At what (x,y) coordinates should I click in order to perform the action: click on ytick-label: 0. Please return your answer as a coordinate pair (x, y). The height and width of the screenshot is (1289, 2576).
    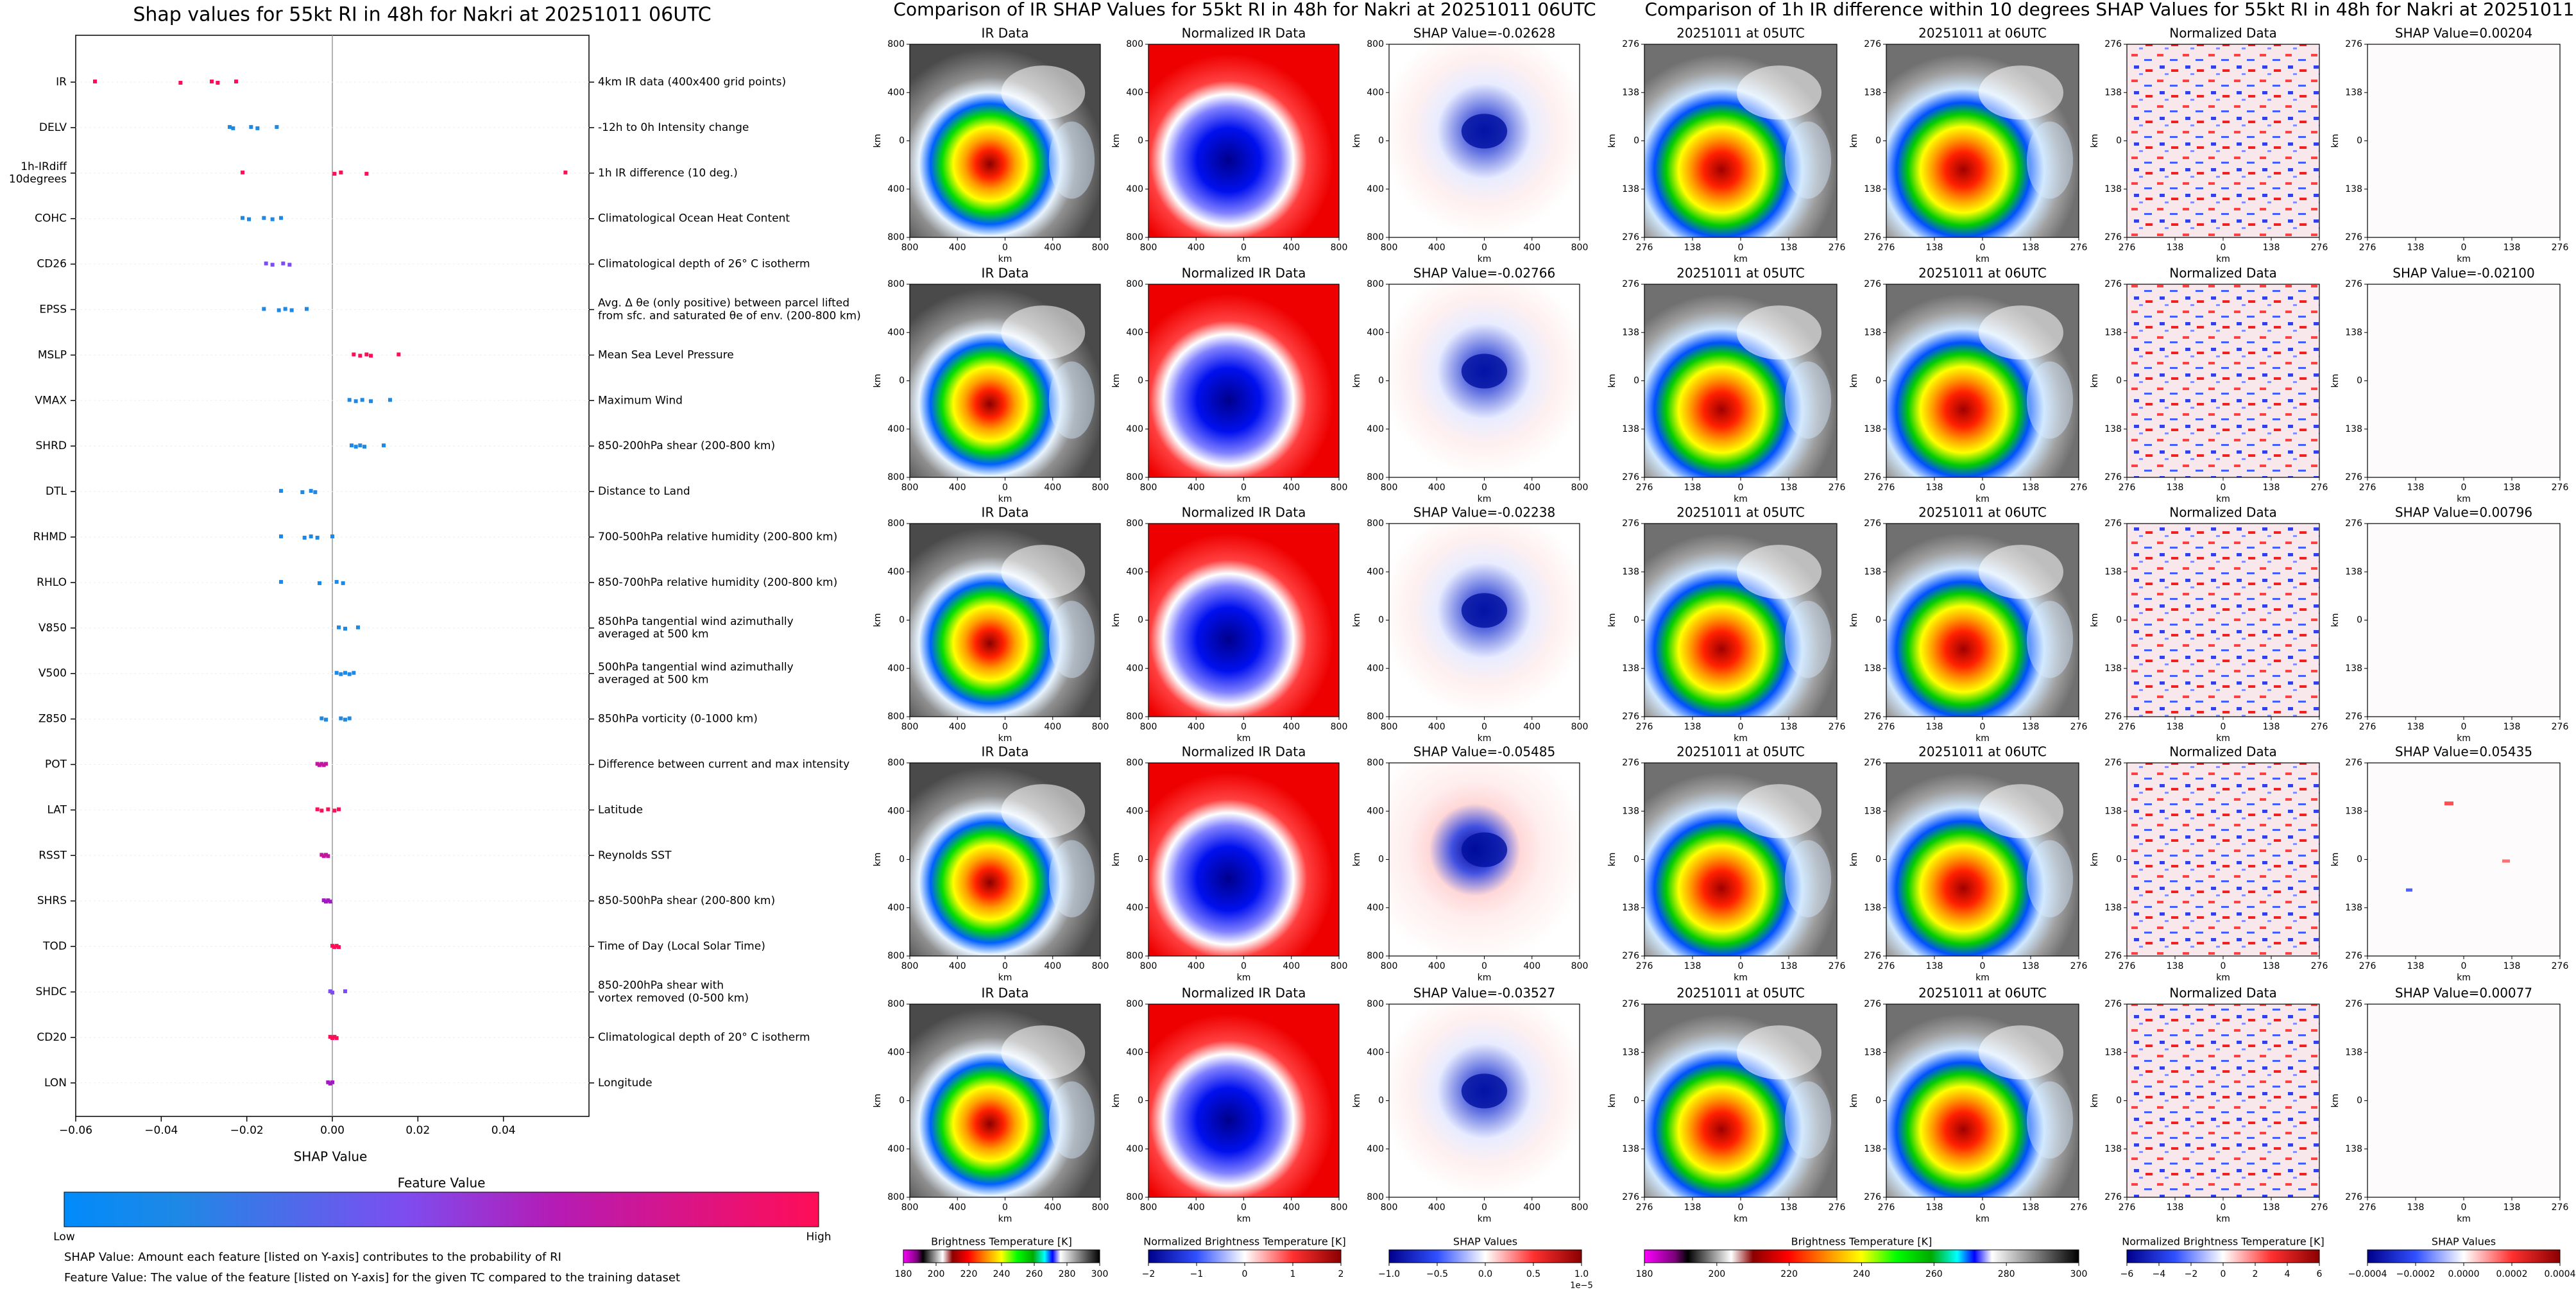
    Looking at the image, I should click on (902, 620).